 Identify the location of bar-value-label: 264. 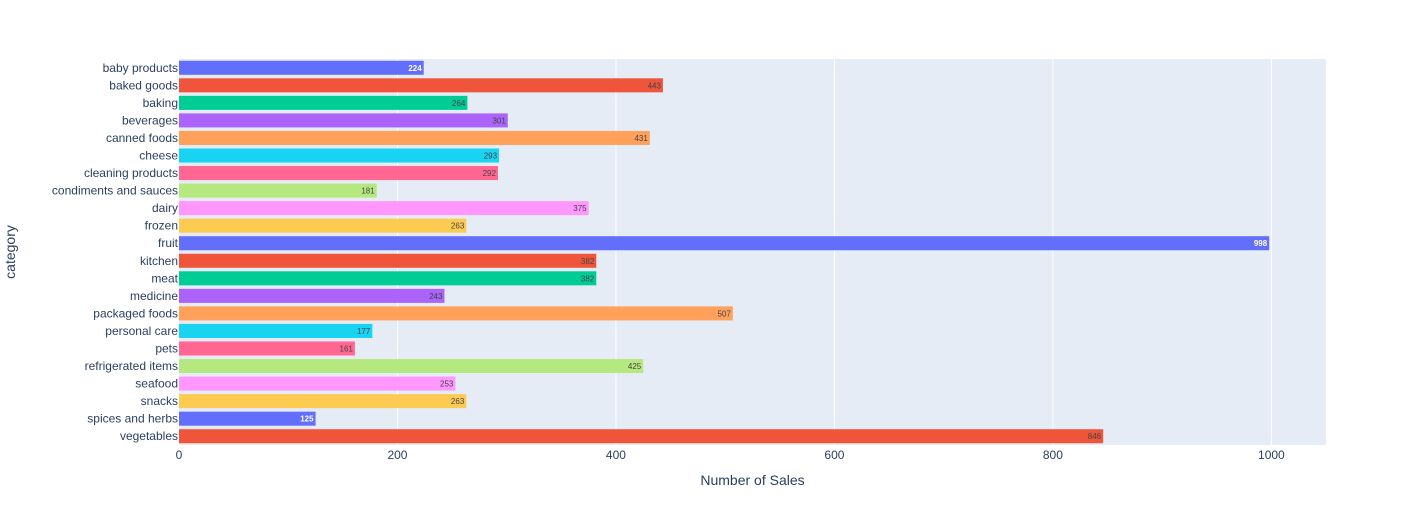
(459, 103).